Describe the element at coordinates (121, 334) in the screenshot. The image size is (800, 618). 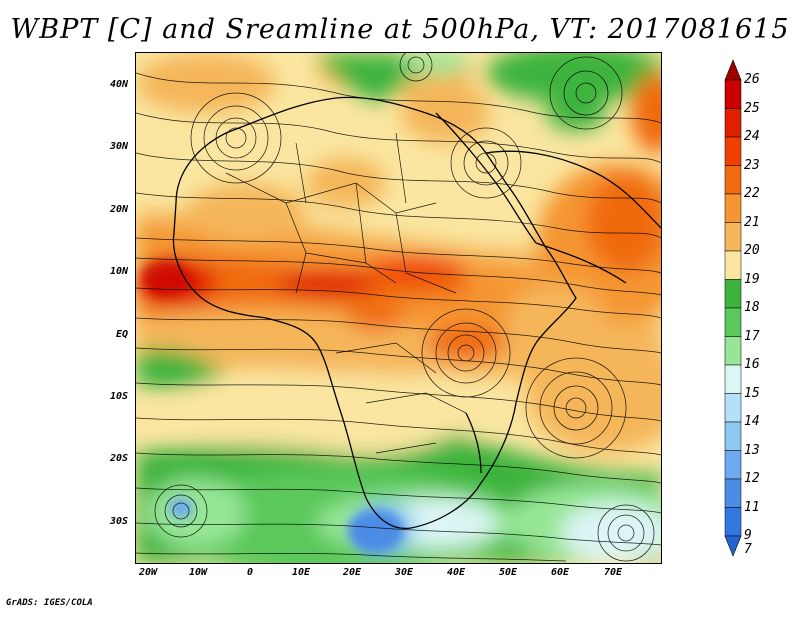
I see `lat-label-eq: EQ` at that location.